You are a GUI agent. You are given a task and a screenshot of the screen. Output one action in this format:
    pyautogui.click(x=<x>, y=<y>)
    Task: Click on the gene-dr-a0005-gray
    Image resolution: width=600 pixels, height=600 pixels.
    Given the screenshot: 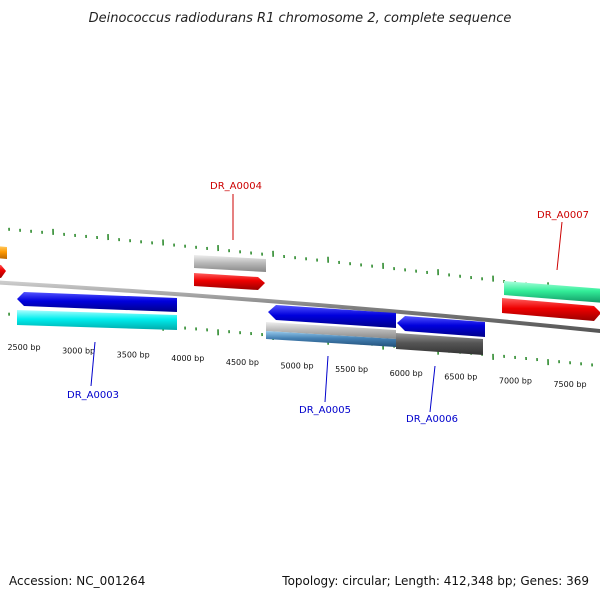 What is the action you would take?
    pyautogui.click(x=331, y=330)
    